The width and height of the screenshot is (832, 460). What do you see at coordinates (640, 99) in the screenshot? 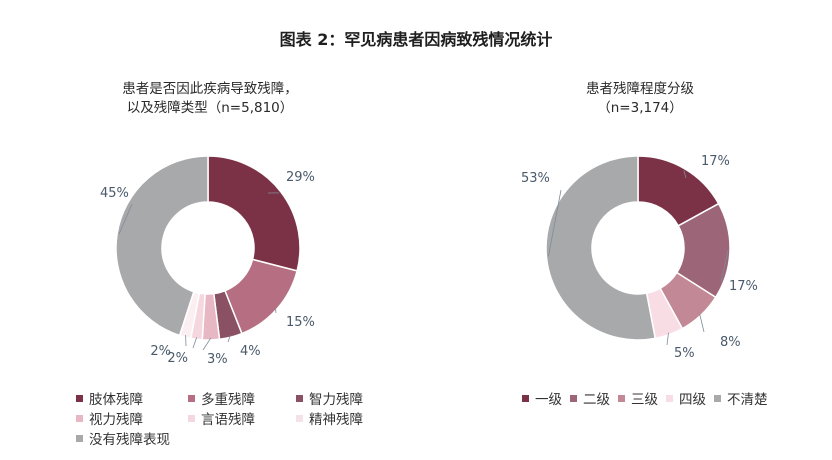
I see `right-chart-heading: 患者残障程度分级 （n=3,174）` at bounding box center [640, 99].